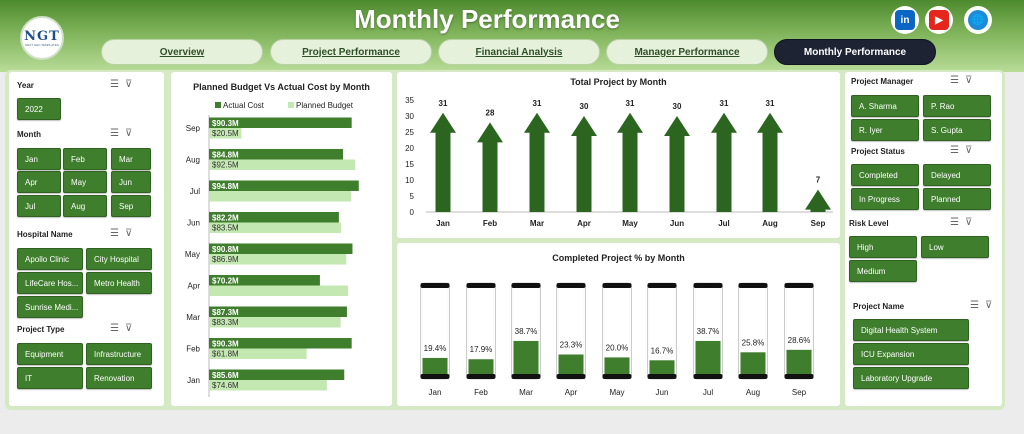 The image size is (1024, 434). Describe the element at coordinates (883, 247) in the screenshot. I see `slicer-item: High` at that location.